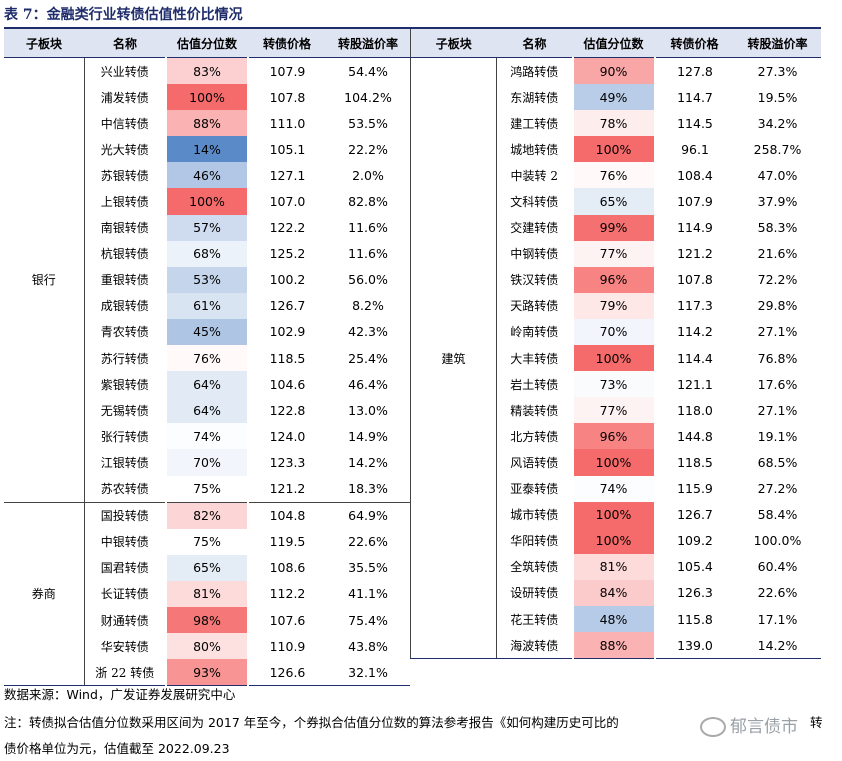 This screenshot has width=842, height=761. I want to click on bond-name-cell: 中银转债, so click(124, 542).